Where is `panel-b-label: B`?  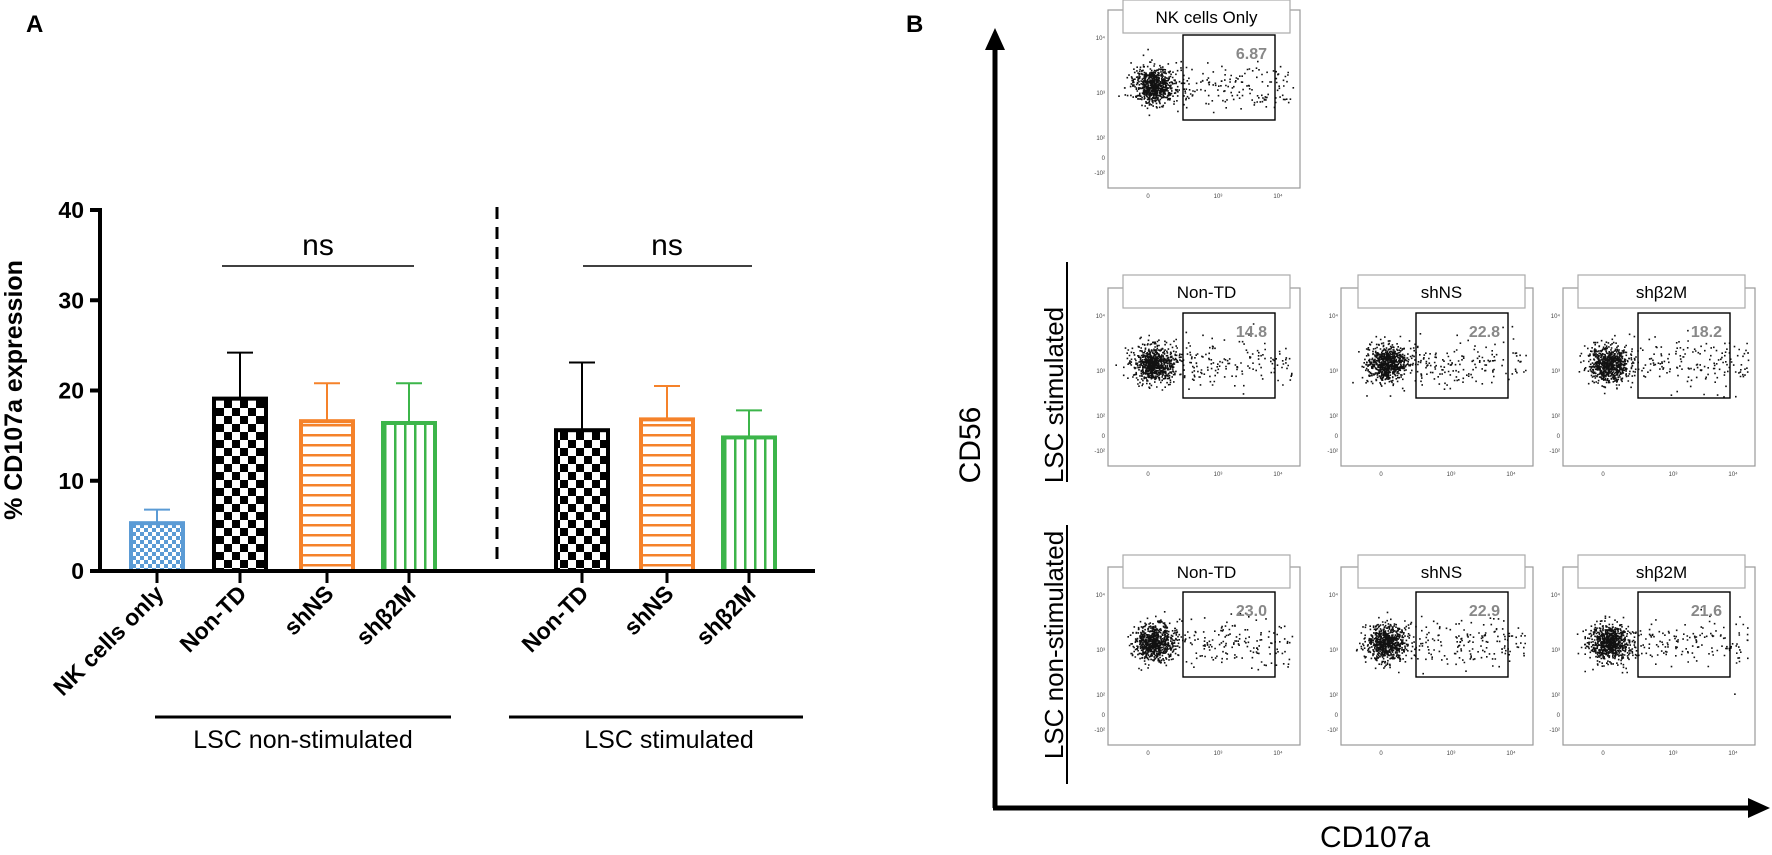
panel-b-label: B is located at coordinates (914, 24).